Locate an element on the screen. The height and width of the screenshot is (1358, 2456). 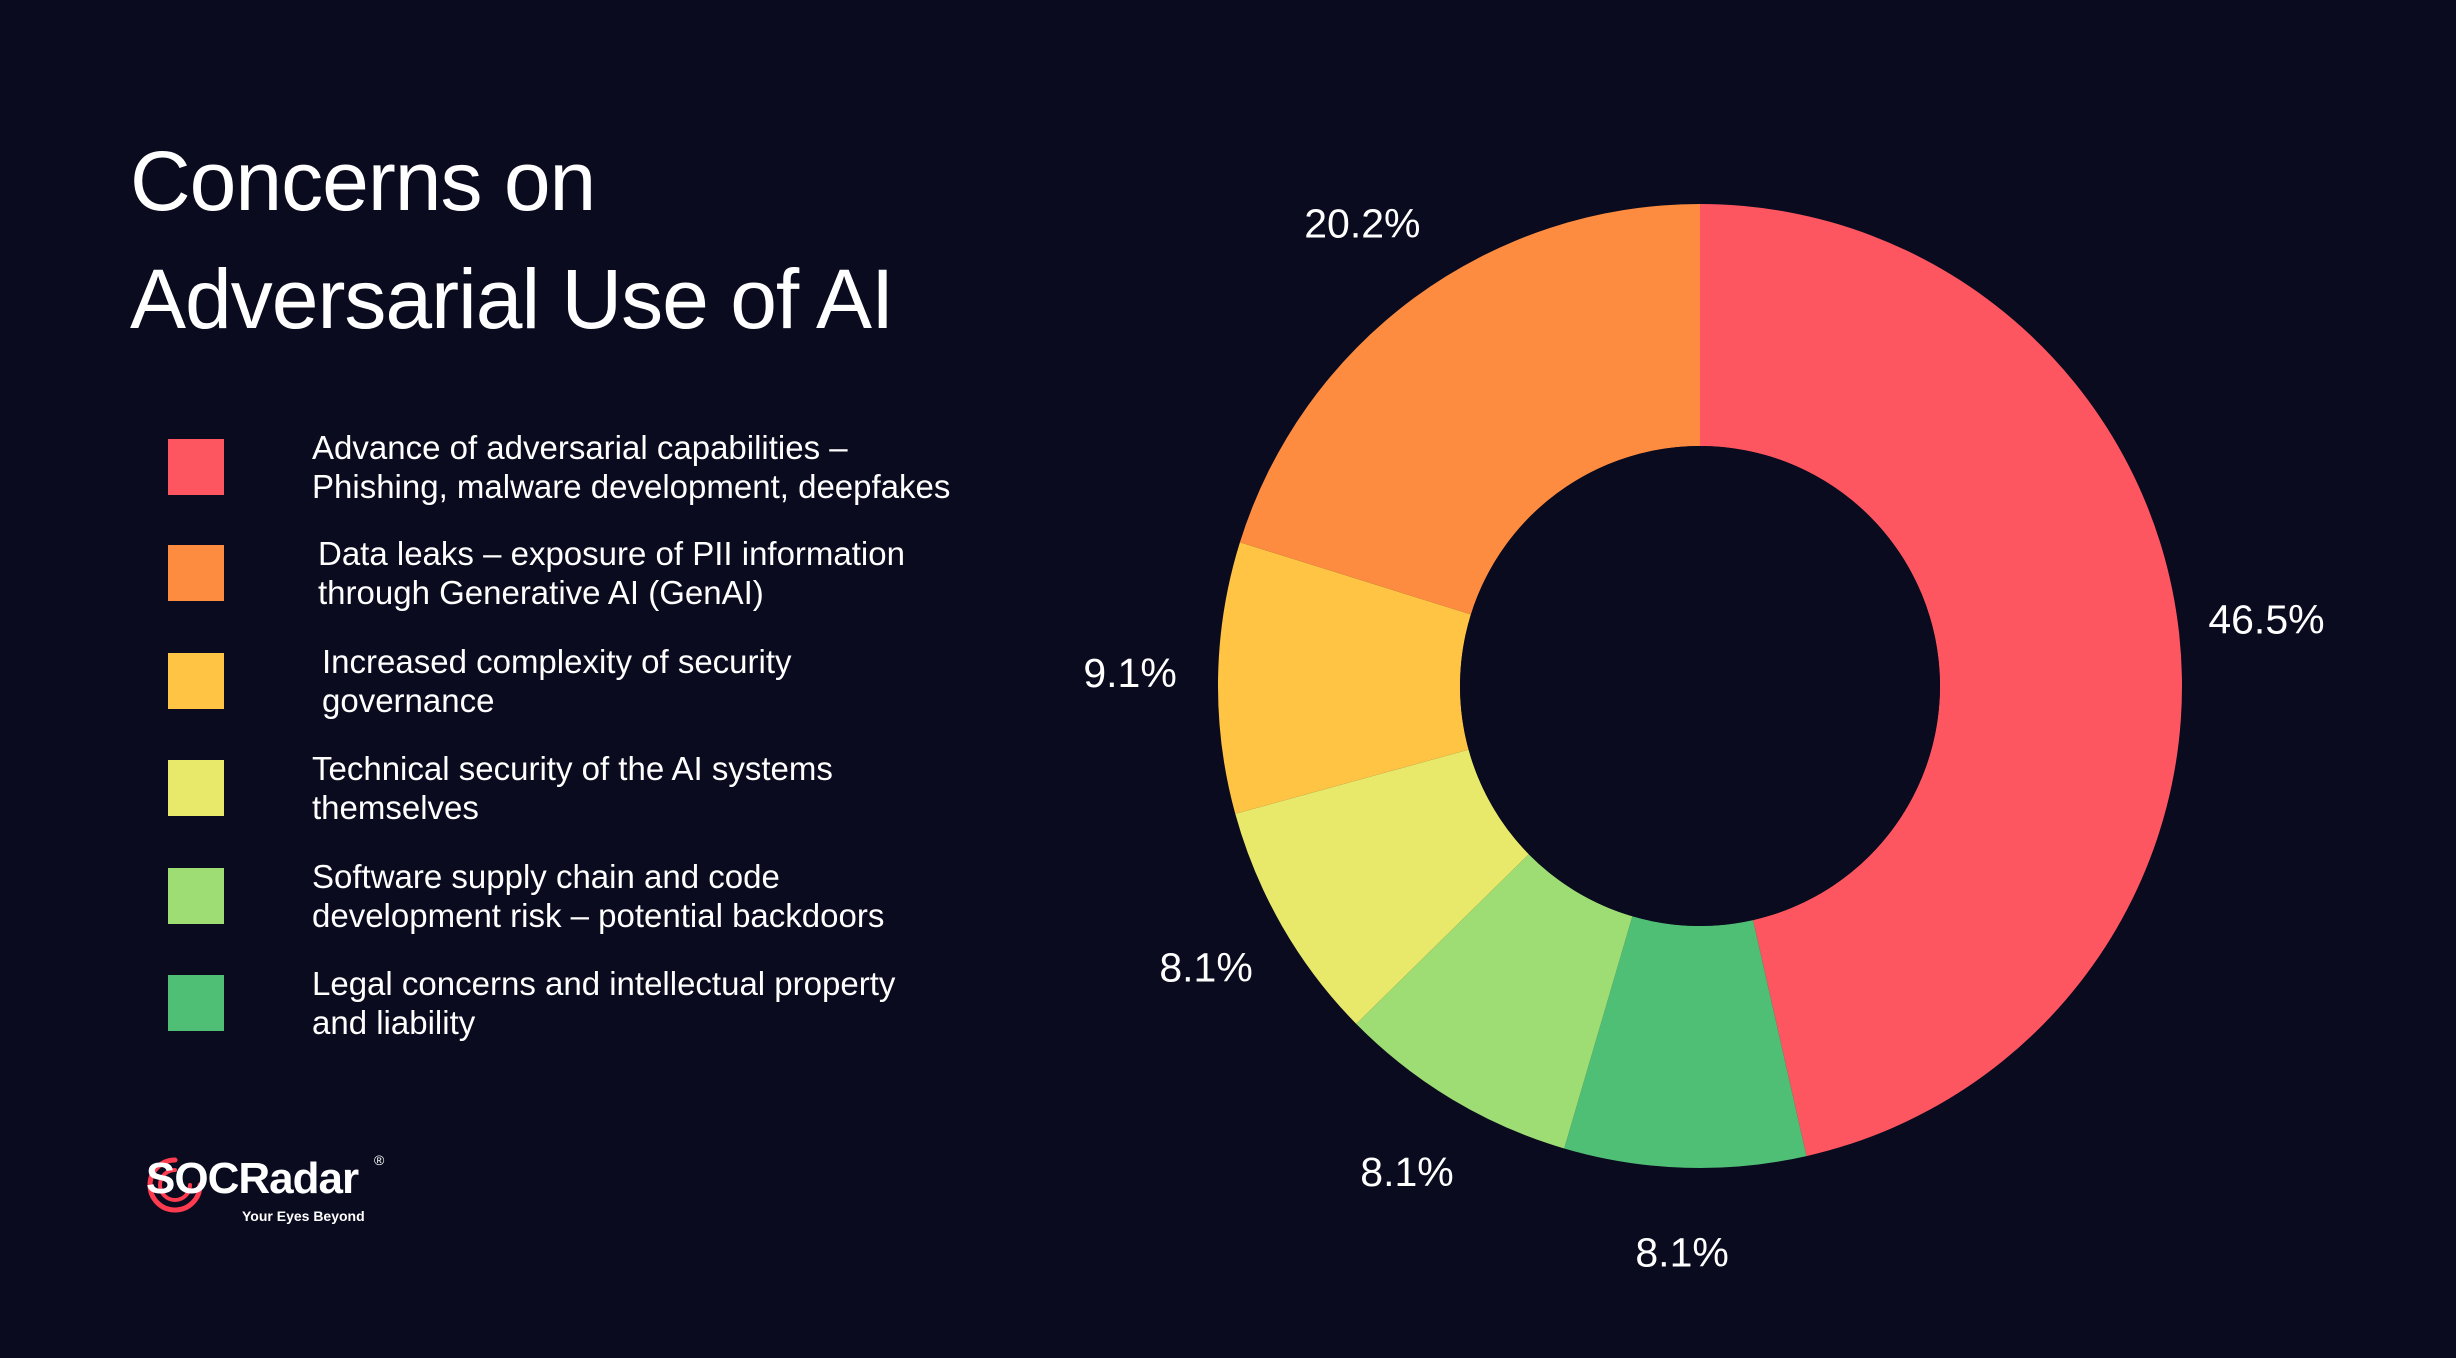
logo-tagline: Your Eyes Beyond is located at coordinates (303, 1216).